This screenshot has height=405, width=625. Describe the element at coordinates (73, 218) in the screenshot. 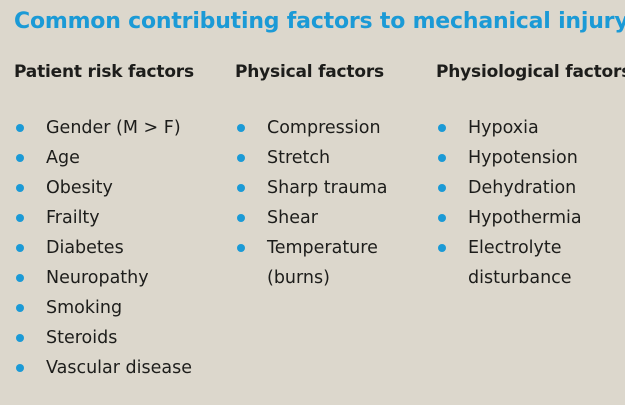

I see `list-item-label: Frailty` at that location.